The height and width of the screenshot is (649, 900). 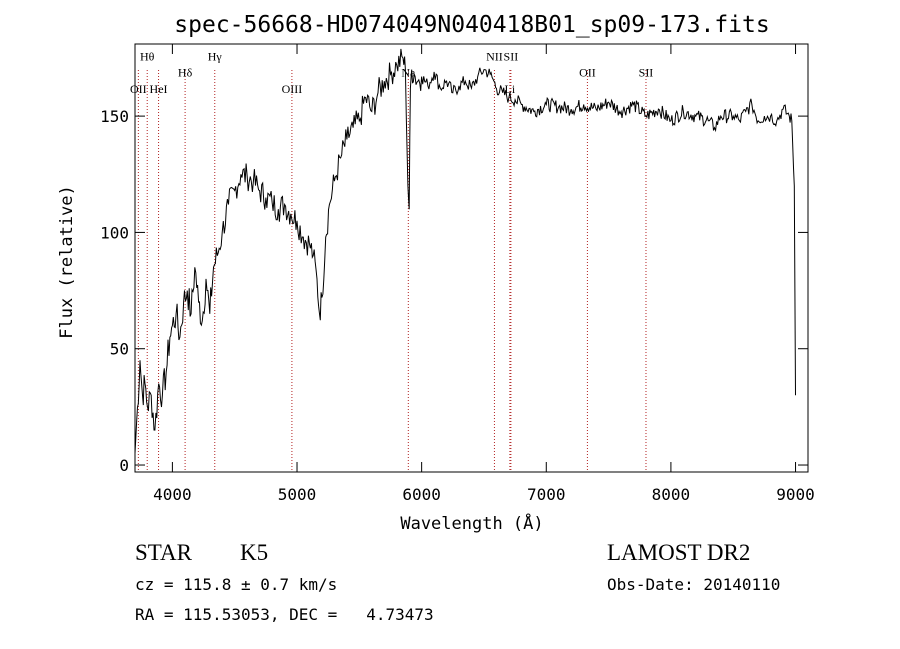 I want to click on spectral-line-label: Hθ, so click(x=147, y=56).